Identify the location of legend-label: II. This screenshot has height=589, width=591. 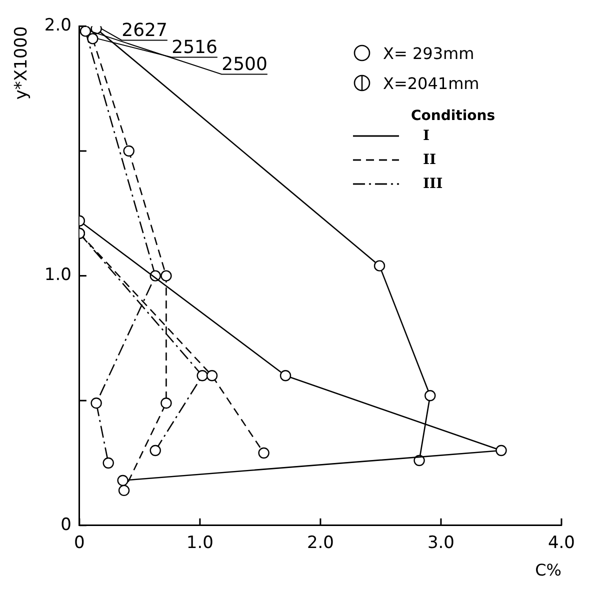
(429, 160).